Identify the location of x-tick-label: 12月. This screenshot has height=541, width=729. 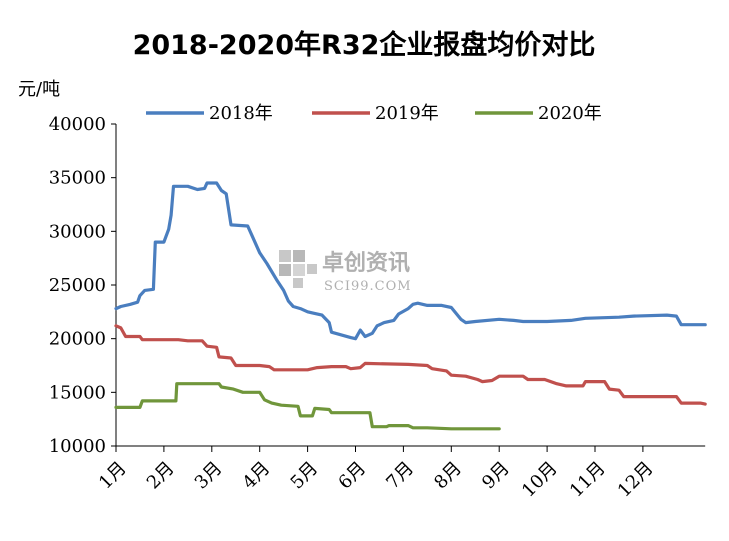
(636, 480).